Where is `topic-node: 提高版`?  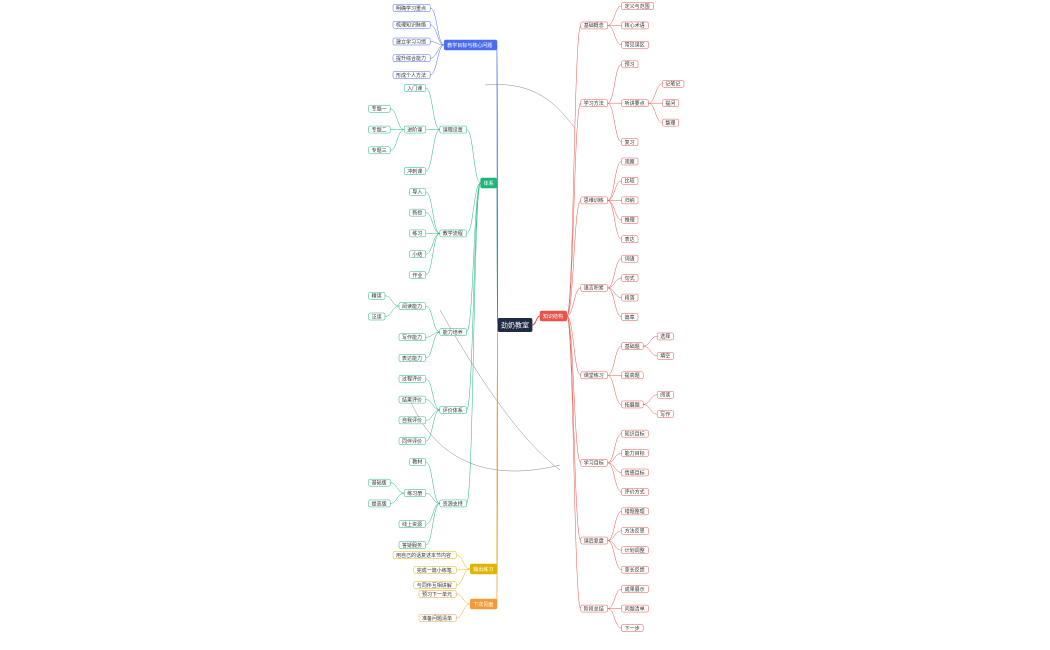
topic-node: 提高版 is located at coordinates (379, 503).